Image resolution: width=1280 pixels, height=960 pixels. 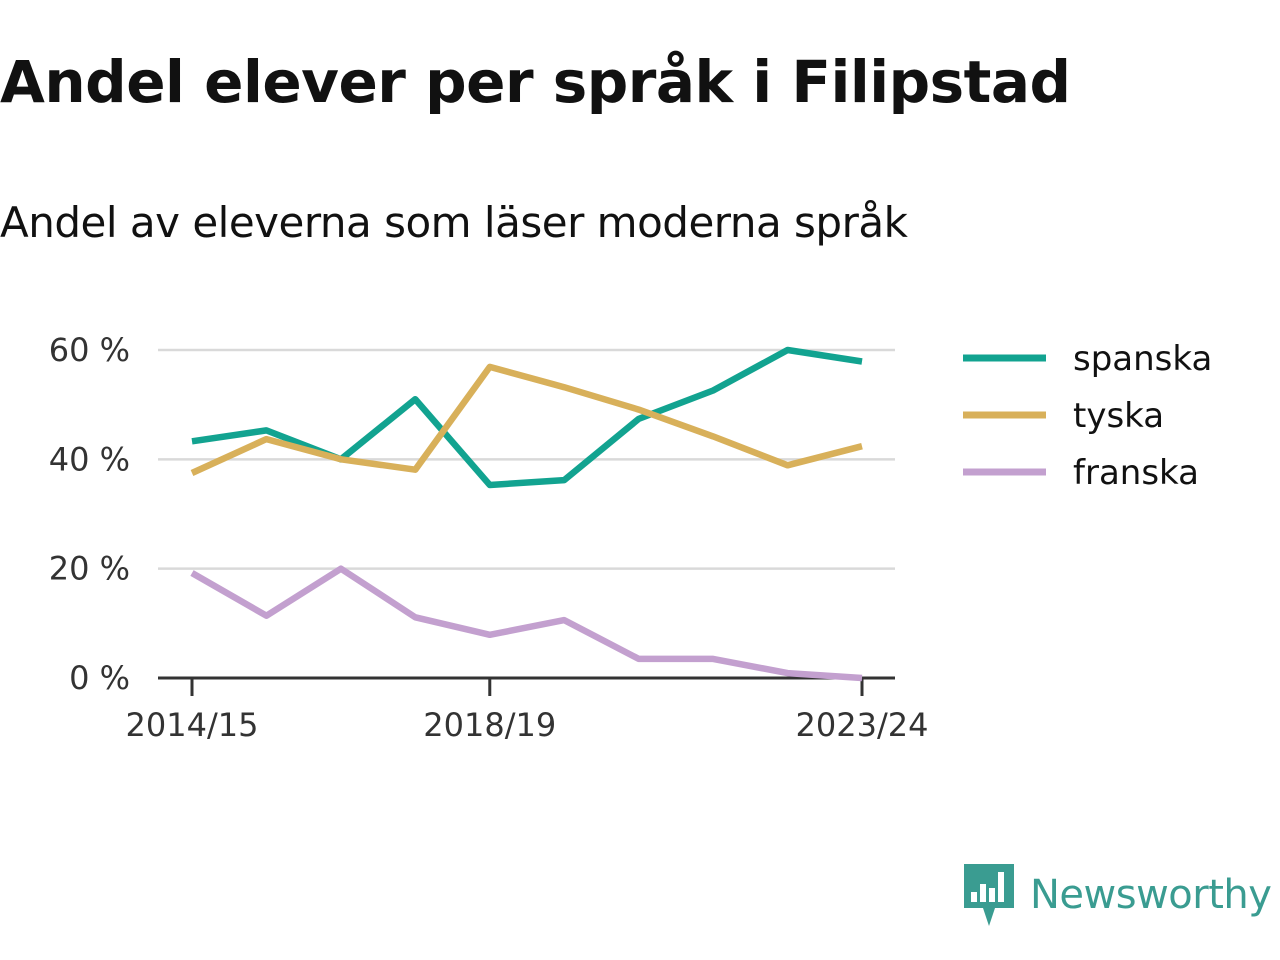 I want to click on chart-title: Andel elever per språk i Filipstad, so click(x=535, y=82).